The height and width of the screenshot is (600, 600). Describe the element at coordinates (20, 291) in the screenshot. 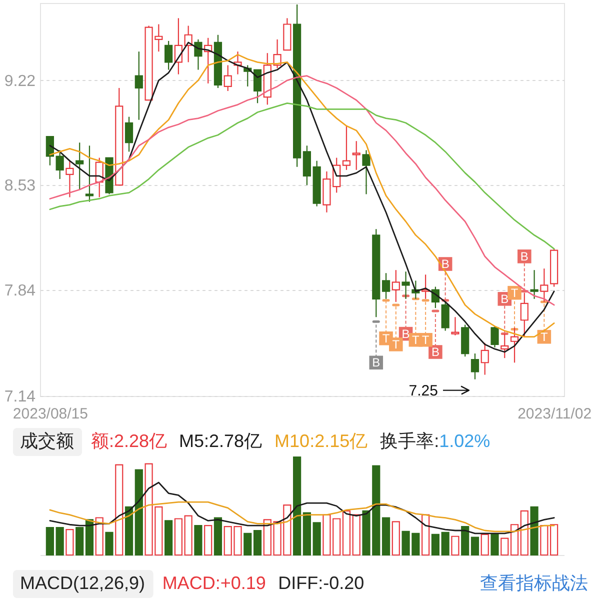

I see `y-tick-label: 7.84` at that location.